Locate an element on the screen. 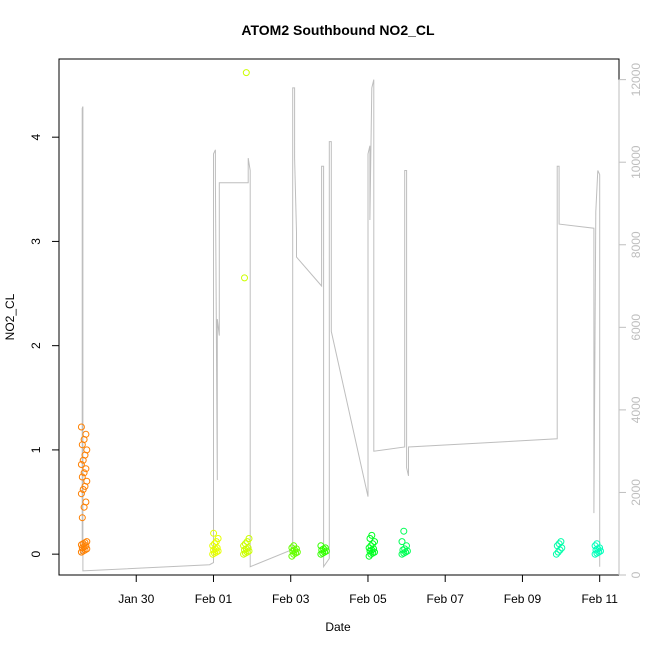 The width and height of the screenshot is (650, 650). y-axis-label: NO2_CL is located at coordinates (10, 316).